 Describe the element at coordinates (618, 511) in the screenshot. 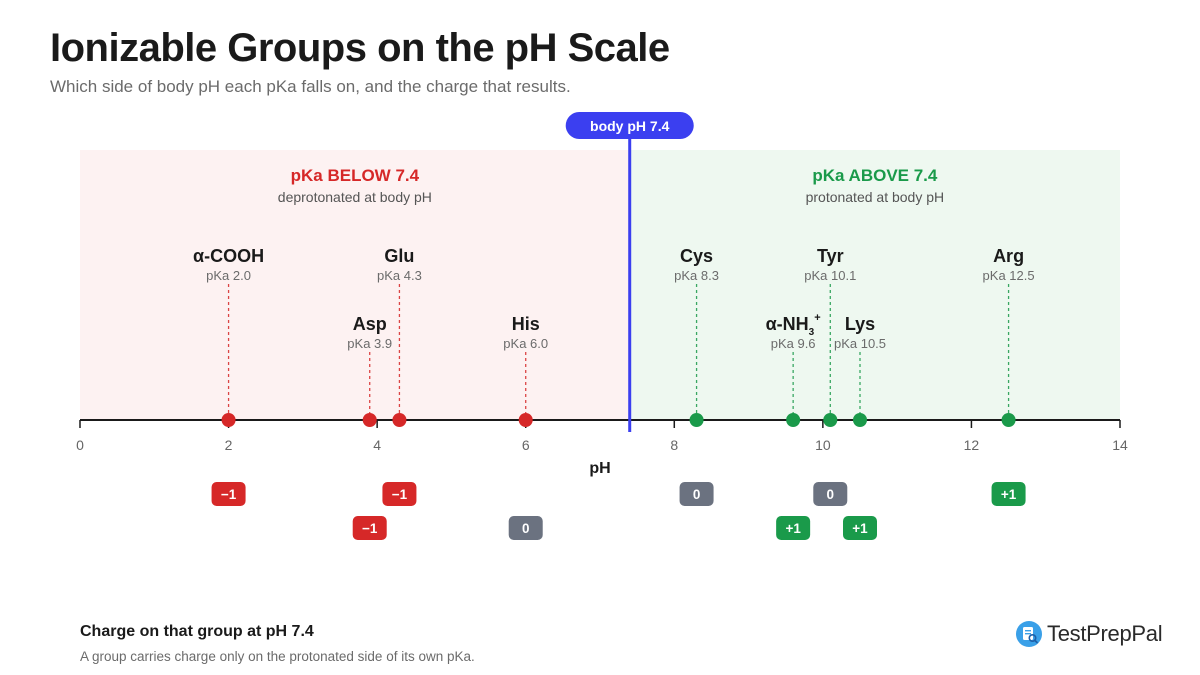

I see `charge-badges: −1 −1 −1 0 0 +1 0 +1 +1` at that location.